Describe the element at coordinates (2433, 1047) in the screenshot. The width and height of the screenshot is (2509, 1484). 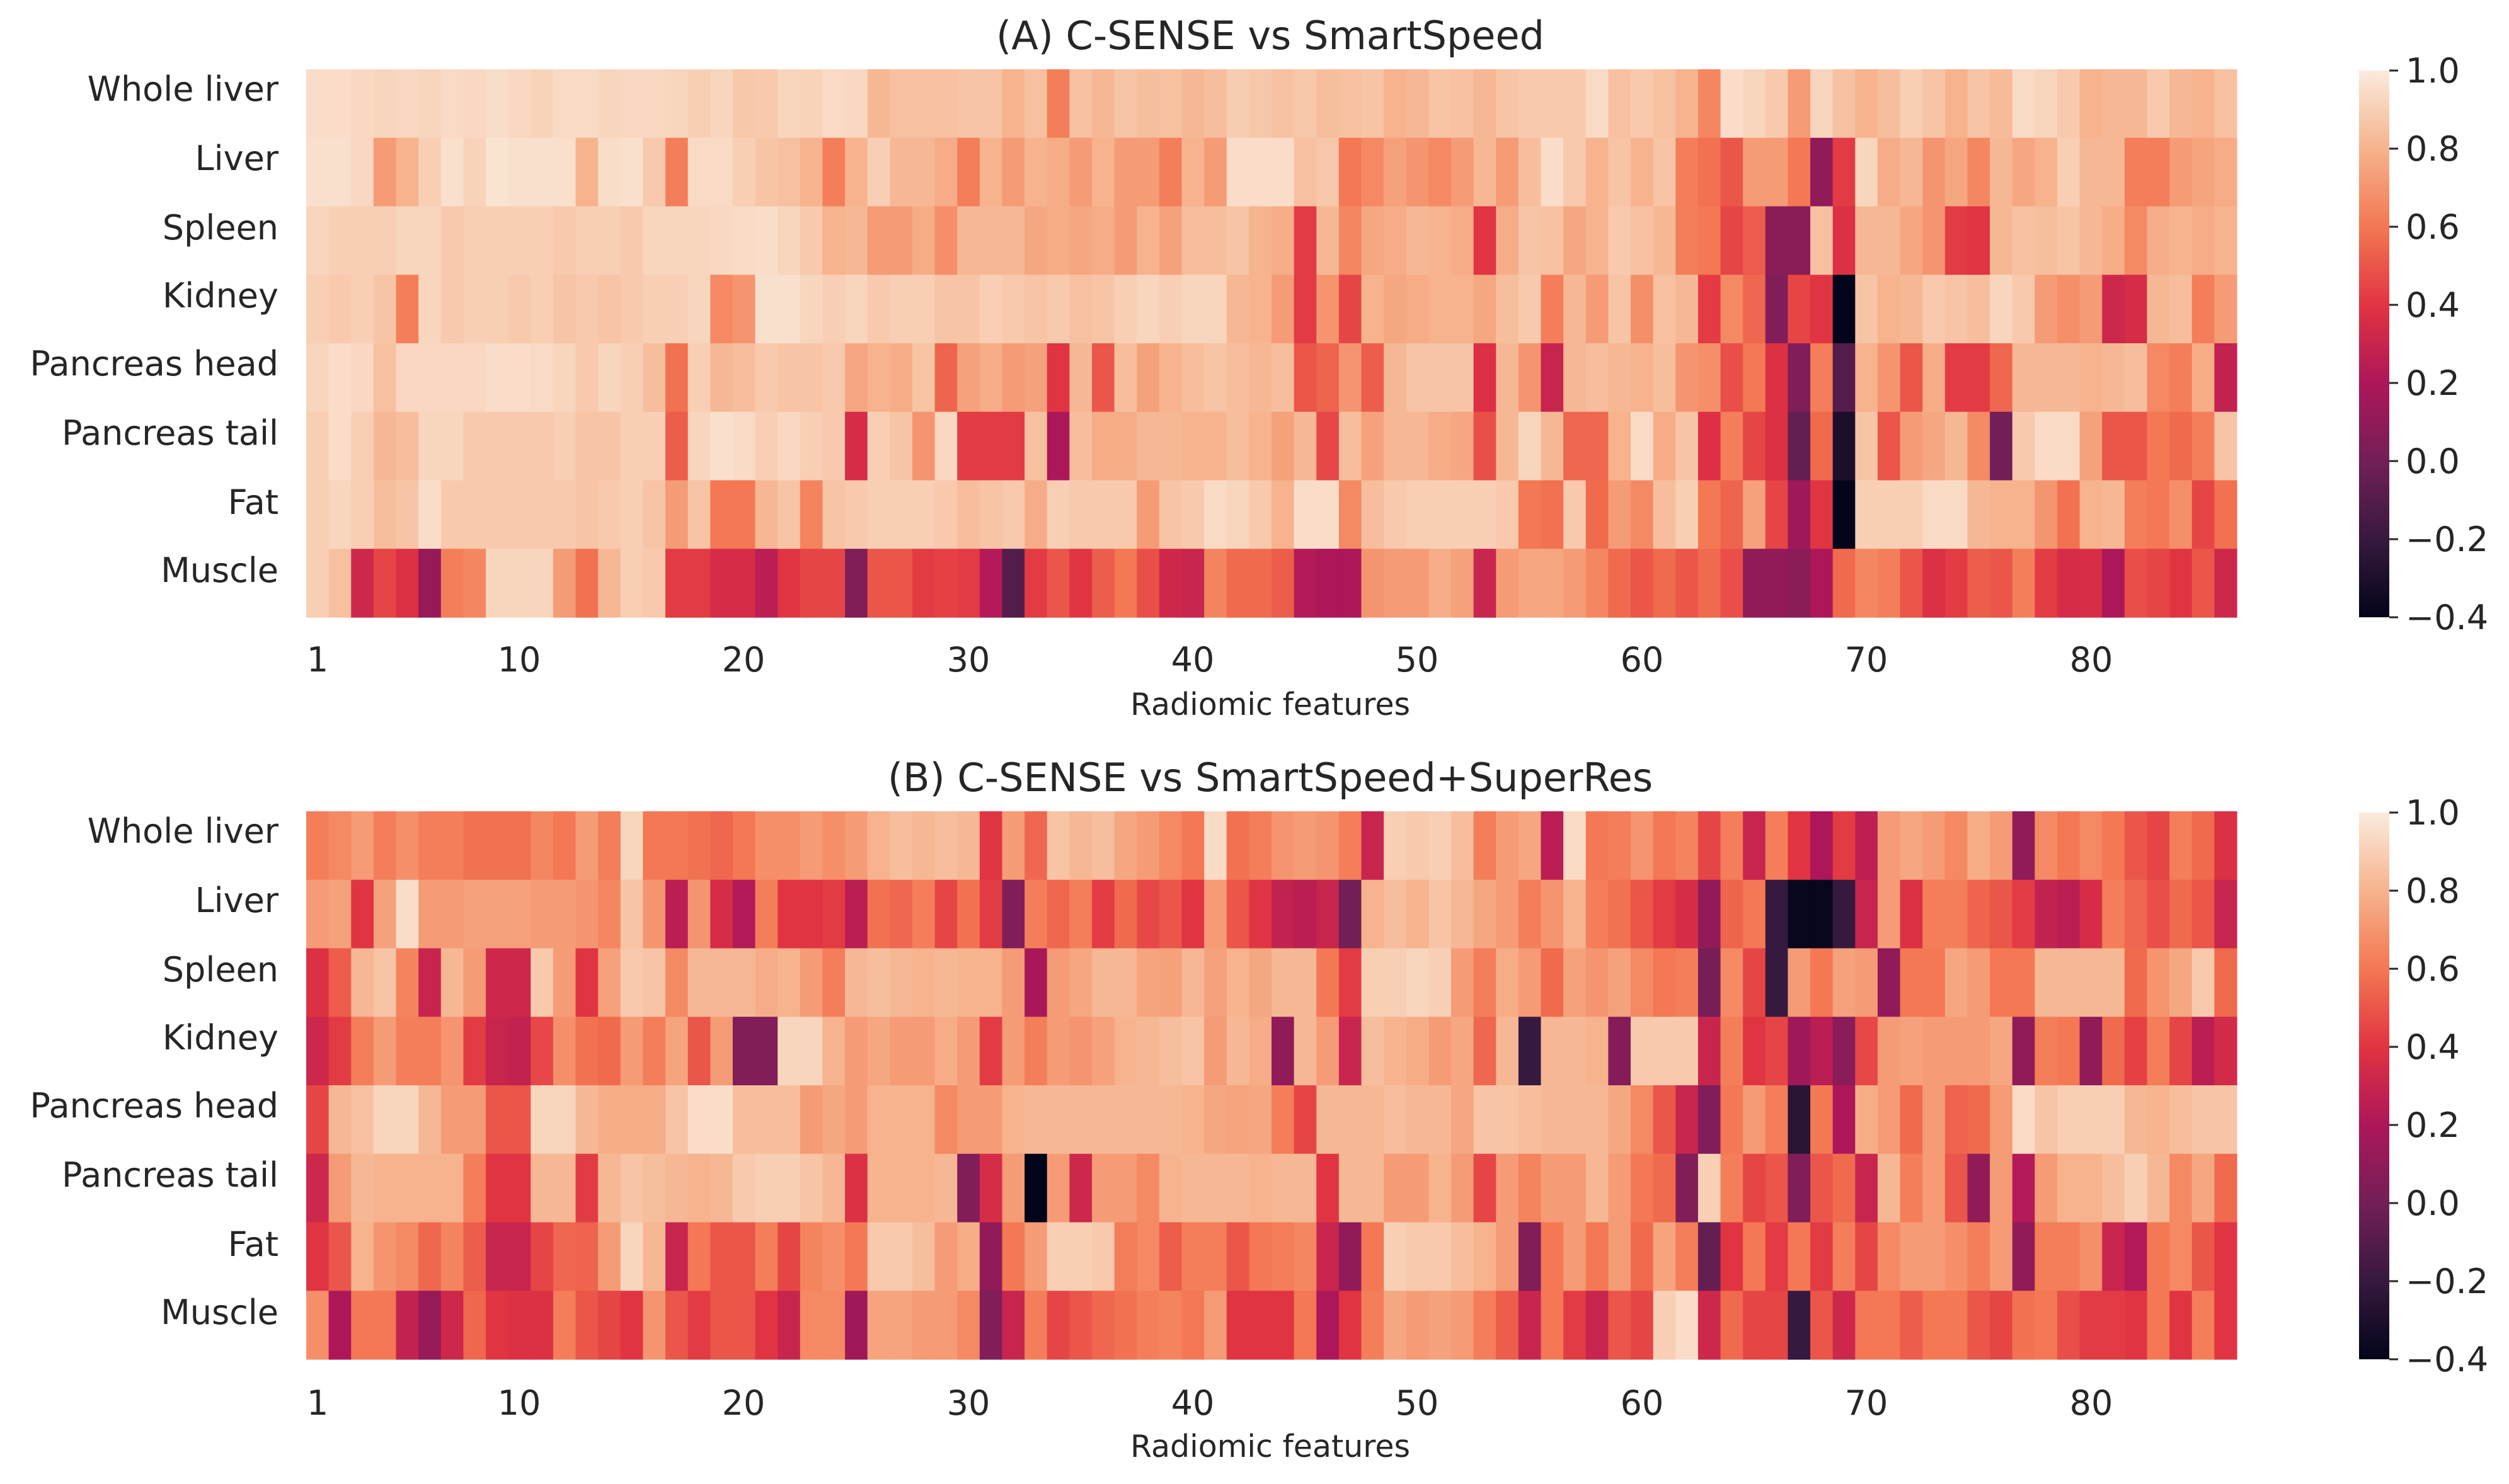
I see `colorbar-tick-label: 0.4` at that location.